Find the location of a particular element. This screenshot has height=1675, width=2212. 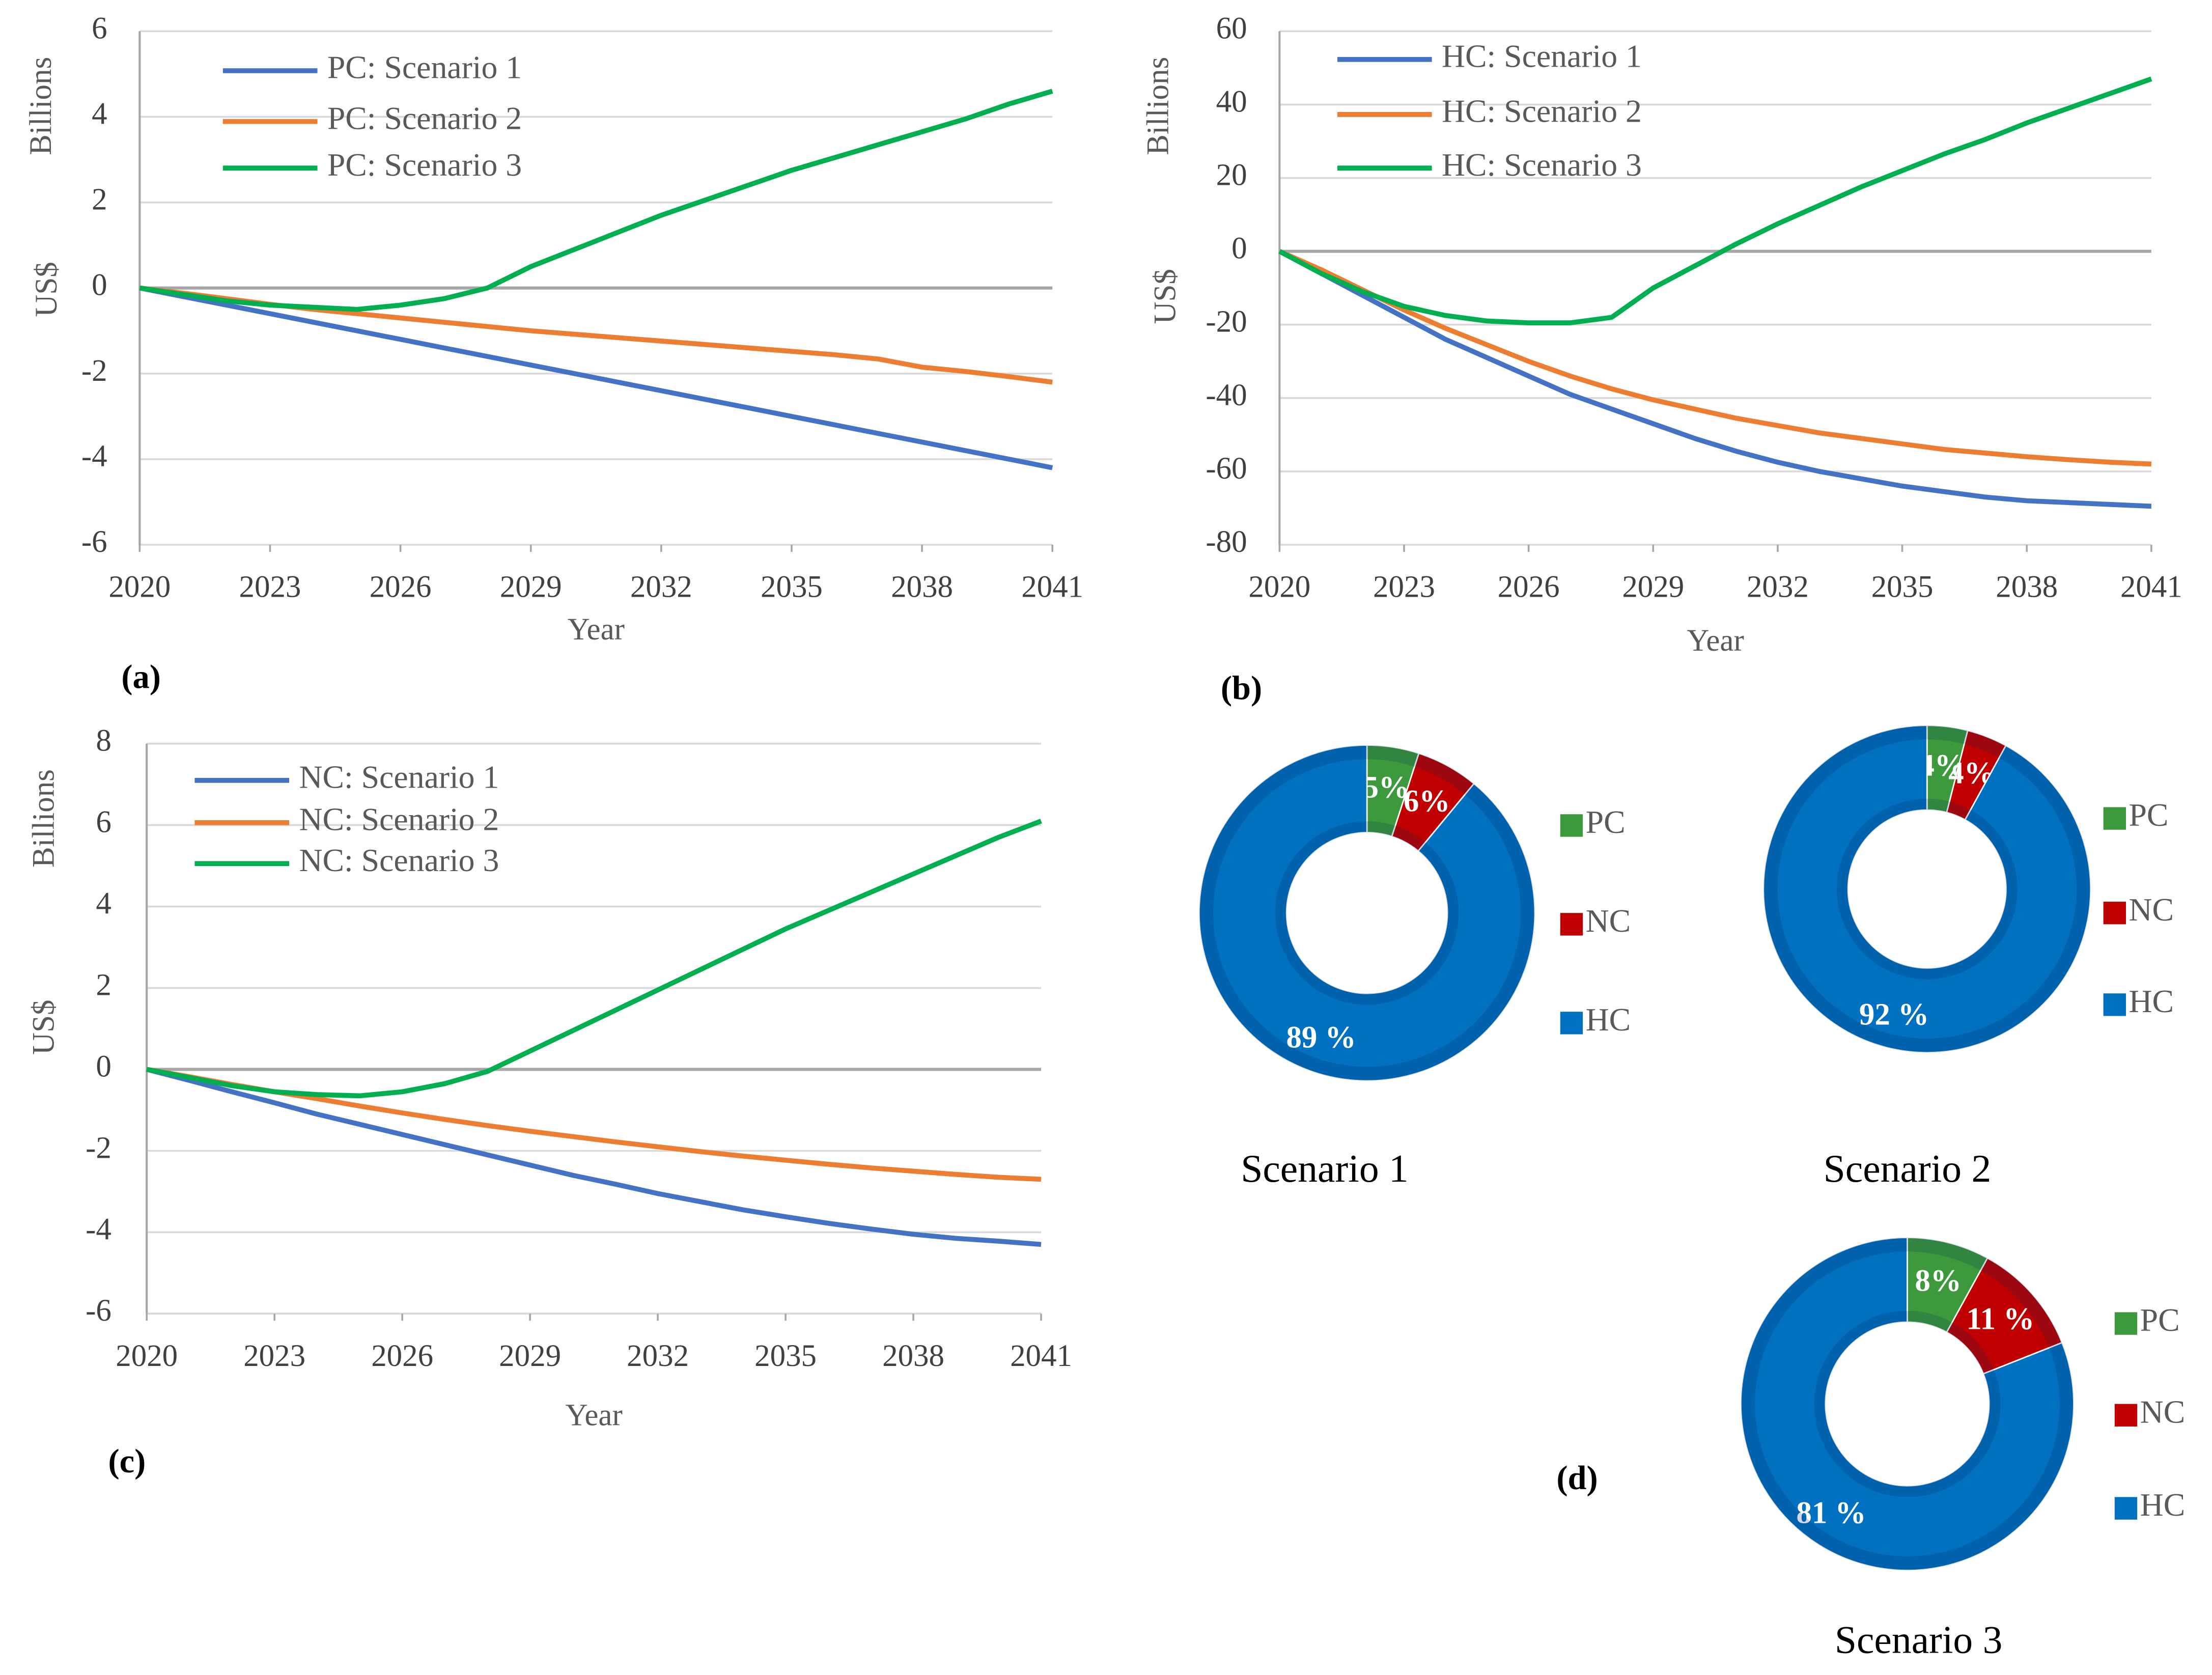

legend-label: PC: Scenario 3 is located at coordinates (424, 165).